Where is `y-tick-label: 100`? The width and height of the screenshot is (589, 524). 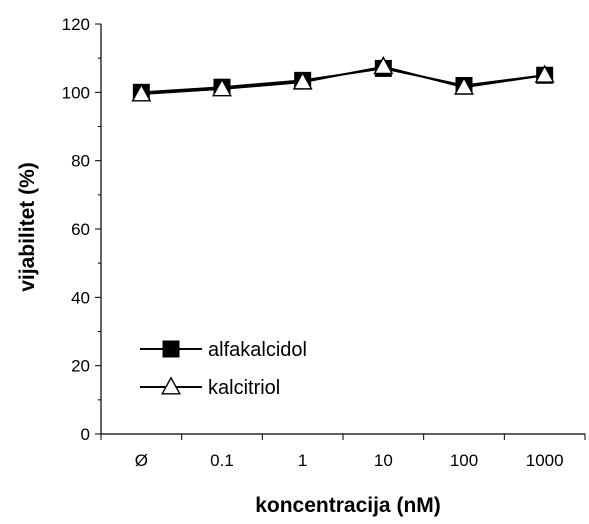
y-tick-label: 100 is located at coordinates (76, 92).